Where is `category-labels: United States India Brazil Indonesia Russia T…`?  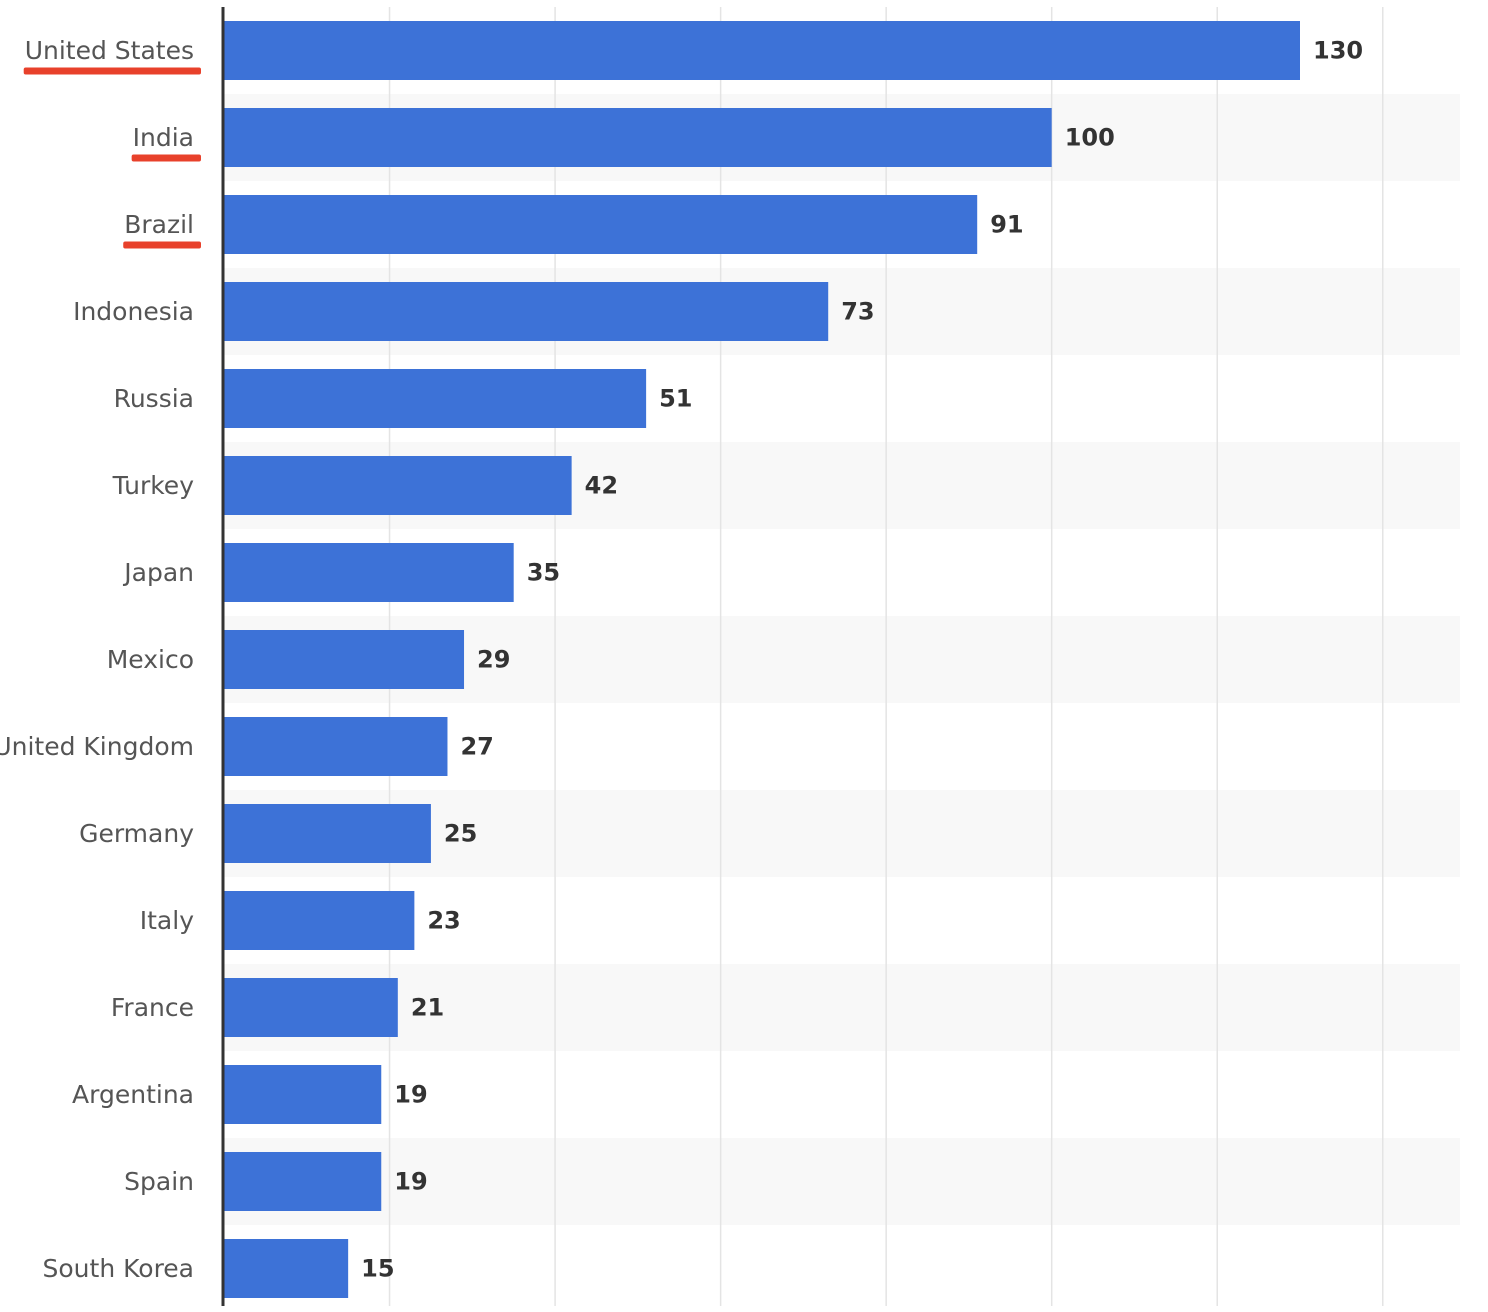 category-labels: United States India Brazil Indonesia Russia T… is located at coordinates (97, 659).